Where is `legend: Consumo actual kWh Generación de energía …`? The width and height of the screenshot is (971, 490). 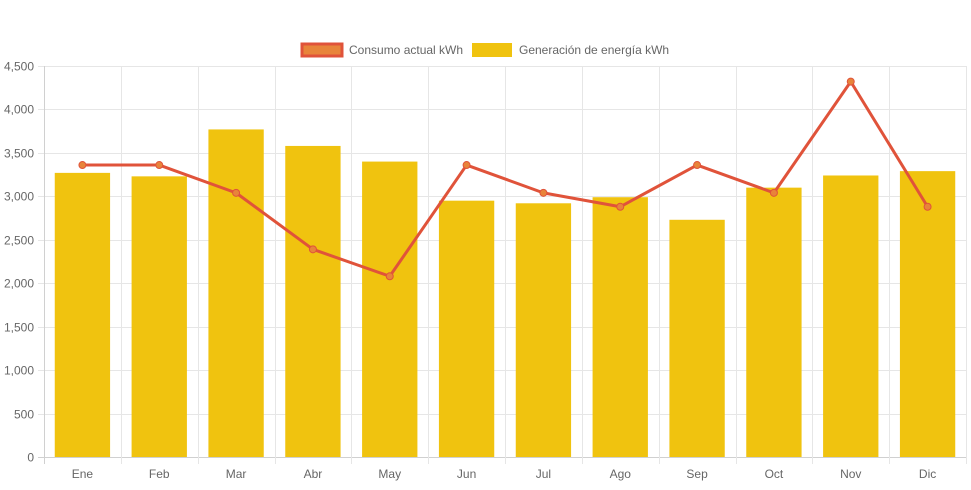
legend: Consumo actual kWh Generación de energía … is located at coordinates (484, 50).